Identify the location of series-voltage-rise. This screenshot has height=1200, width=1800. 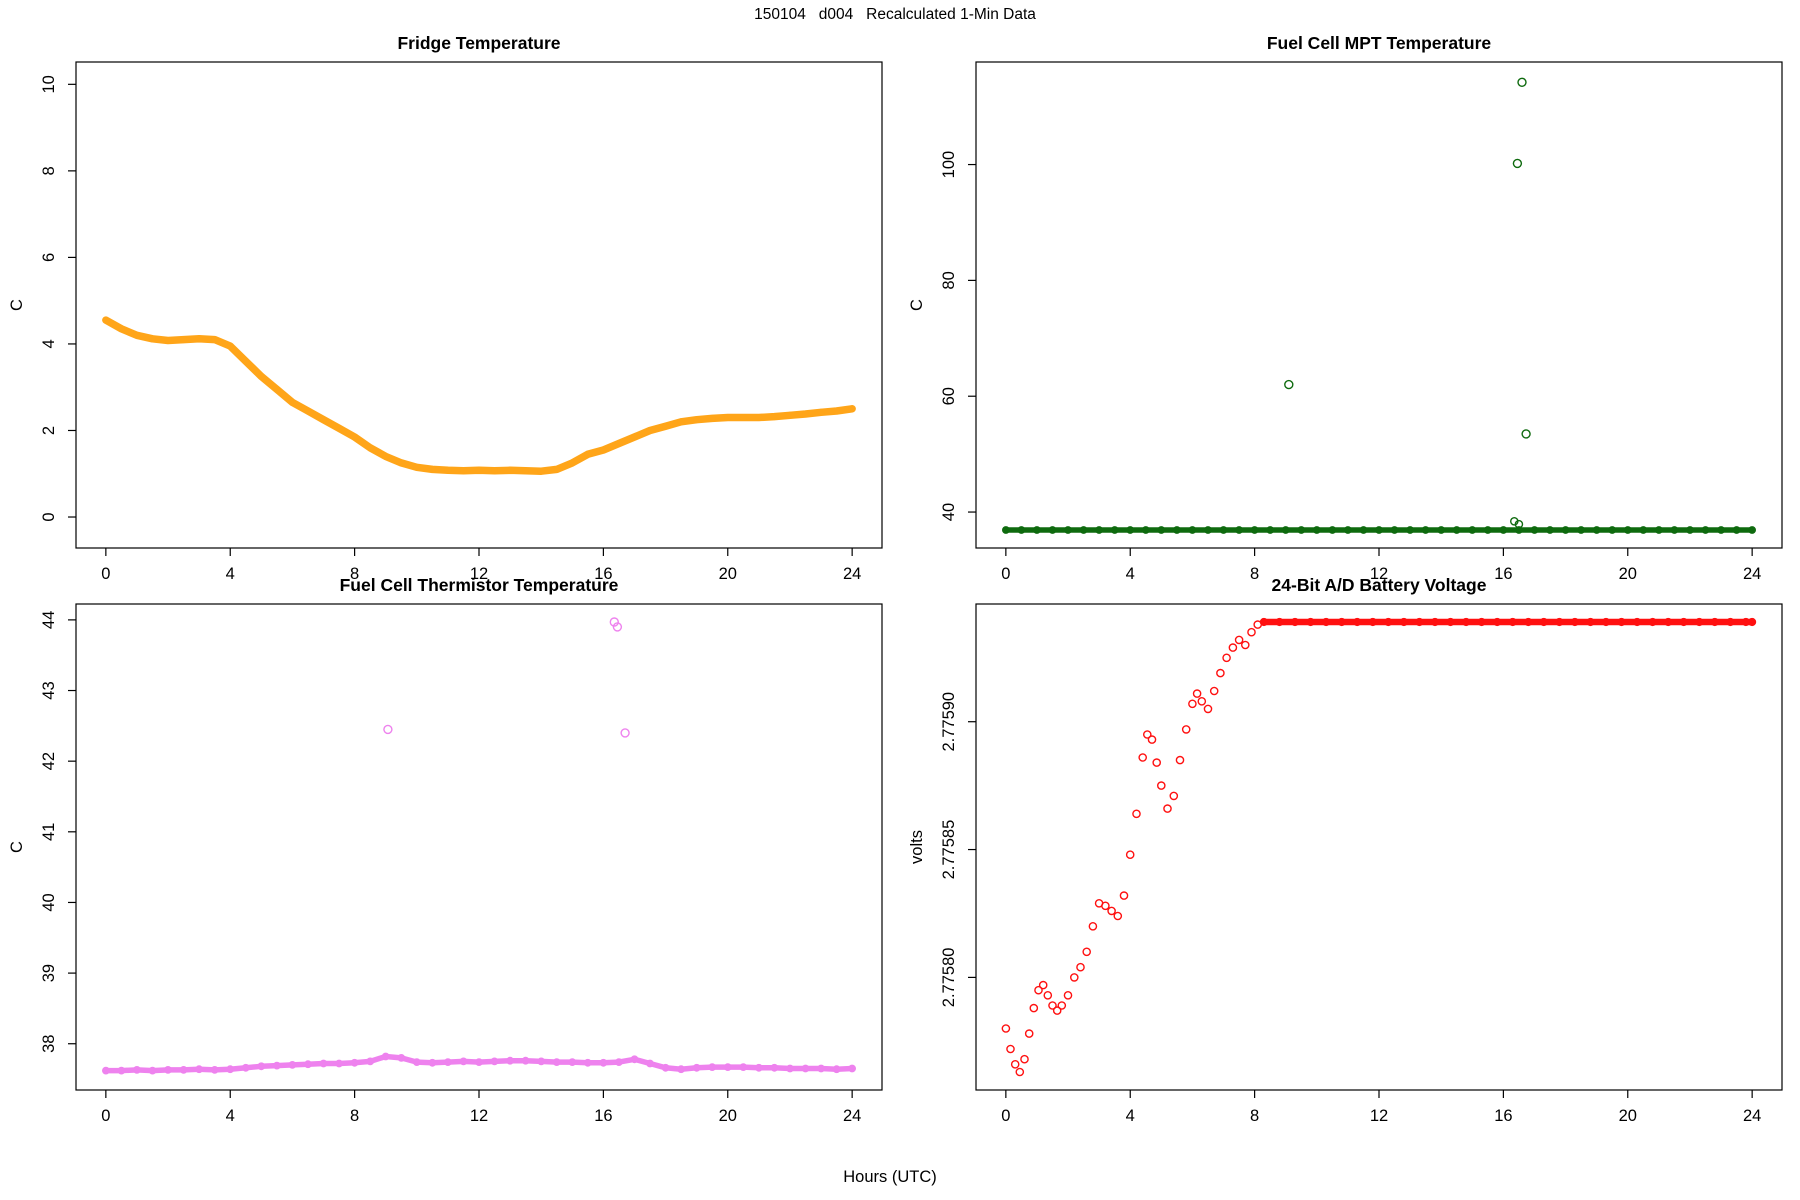
(1132, 848).